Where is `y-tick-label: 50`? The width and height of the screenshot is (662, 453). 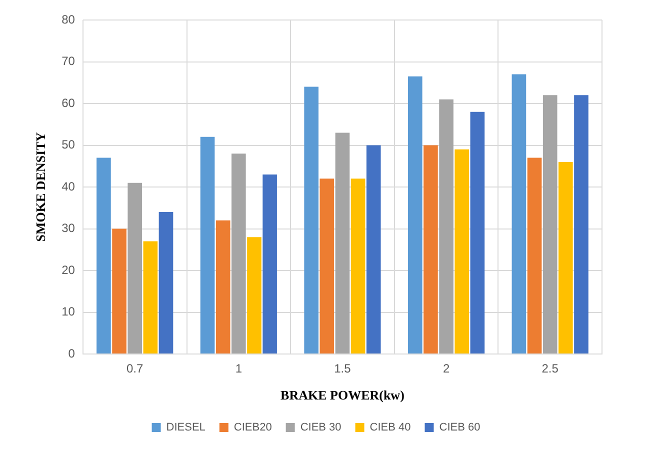
y-tick-label: 50 is located at coordinates (69, 145).